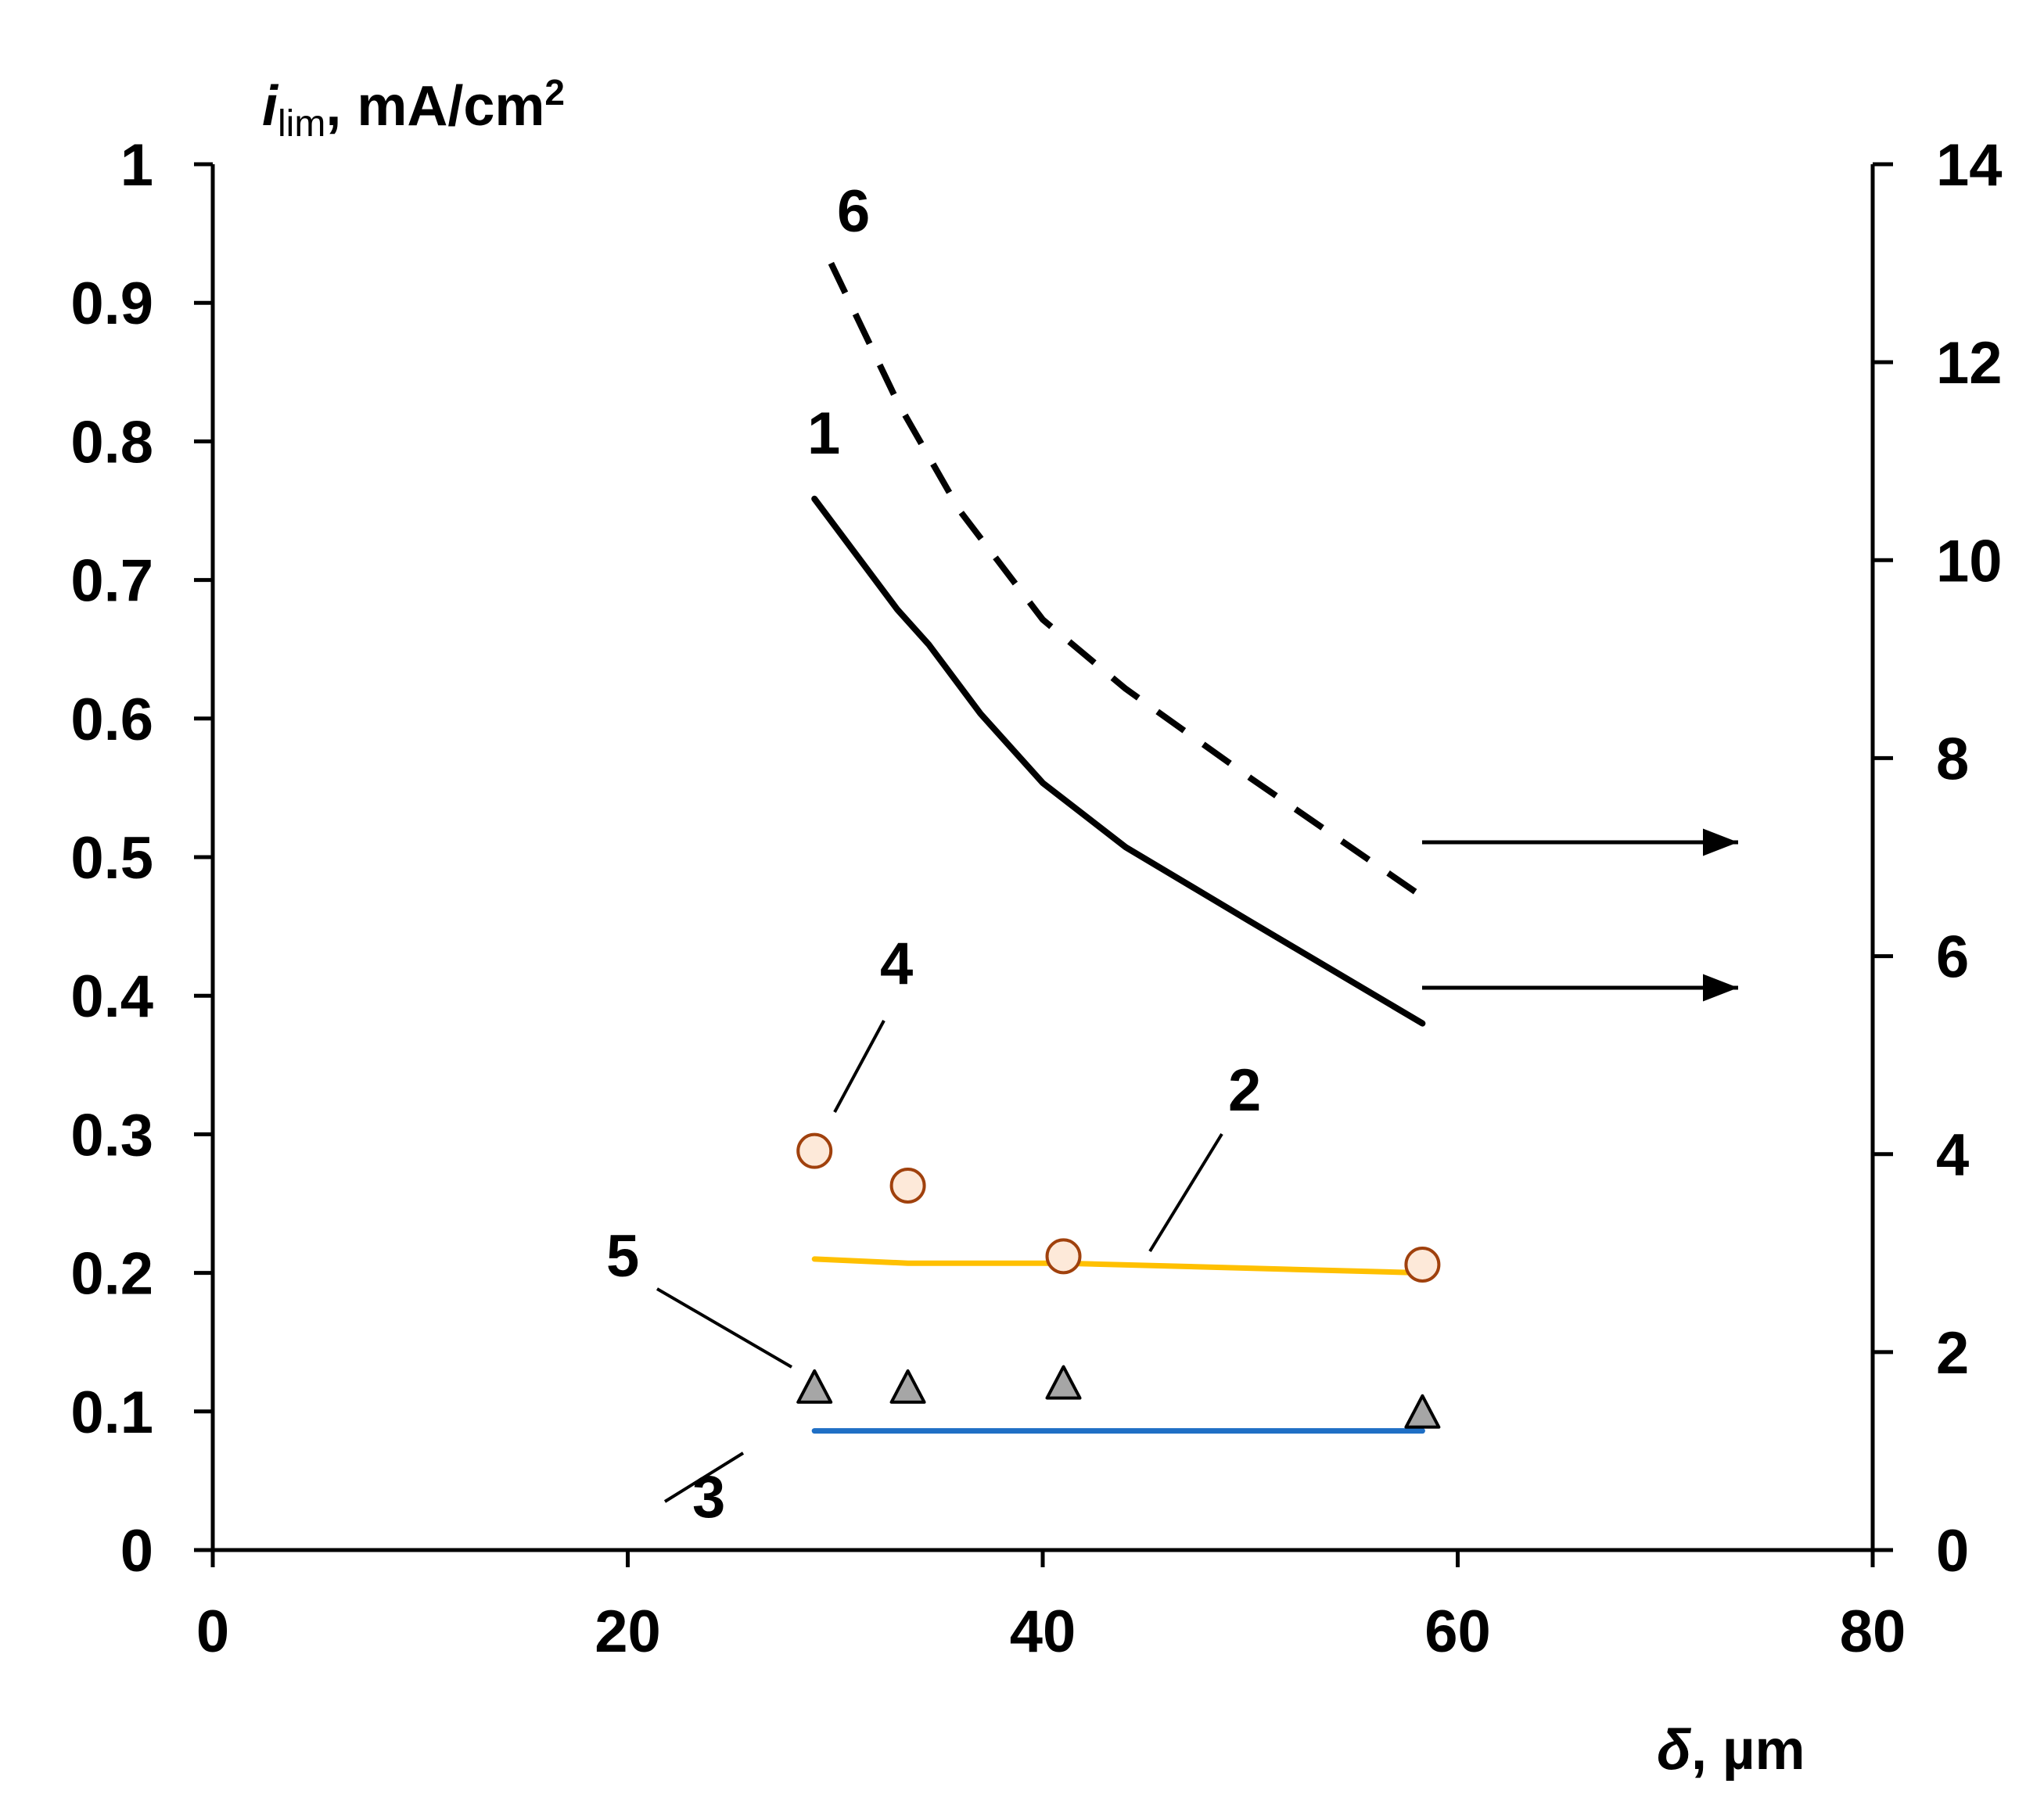 The height and width of the screenshot is (1805, 2044). Describe the element at coordinates (270, 106) in the screenshot. I see `y-axis-symbol: i` at that location.